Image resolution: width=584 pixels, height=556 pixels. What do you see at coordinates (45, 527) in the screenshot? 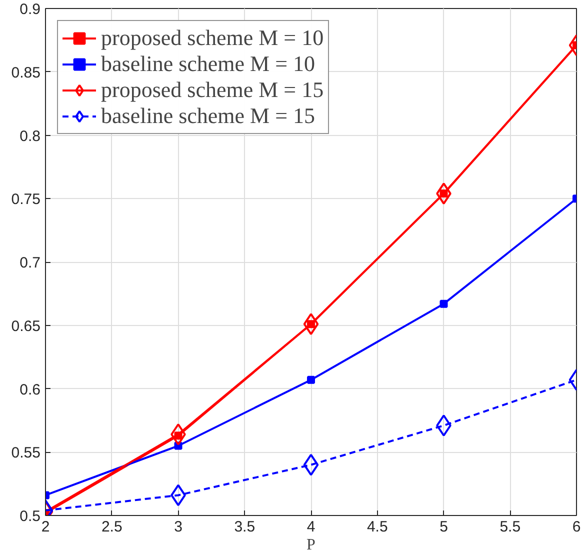
I see `x-tick-label: 2` at bounding box center [45, 527].